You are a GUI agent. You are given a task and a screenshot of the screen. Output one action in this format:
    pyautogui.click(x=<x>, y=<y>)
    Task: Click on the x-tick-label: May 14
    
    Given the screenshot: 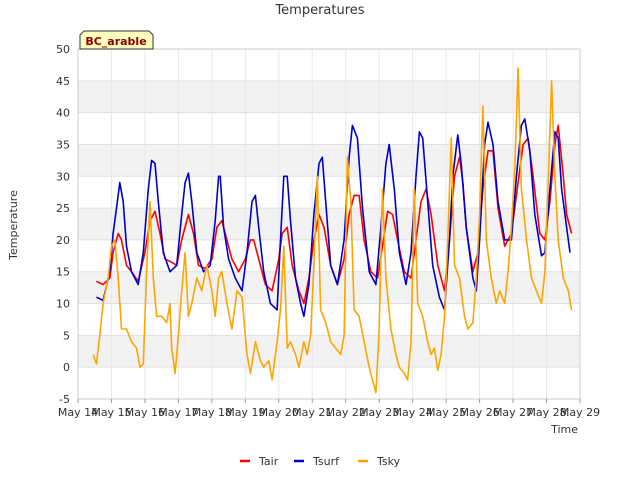 What is the action you would take?
    pyautogui.click(x=78, y=412)
    